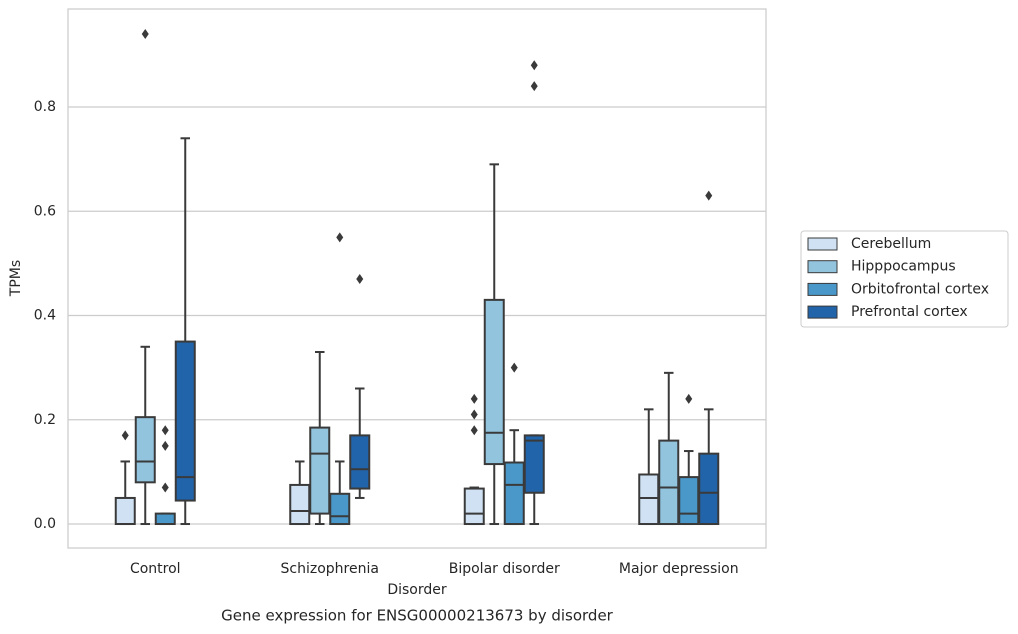 This screenshot has width=1018, height=634. What do you see at coordinates (45, 420) in the screenshot?
I see `y-tick-label: 0.2` at bounding box center [45, 420].